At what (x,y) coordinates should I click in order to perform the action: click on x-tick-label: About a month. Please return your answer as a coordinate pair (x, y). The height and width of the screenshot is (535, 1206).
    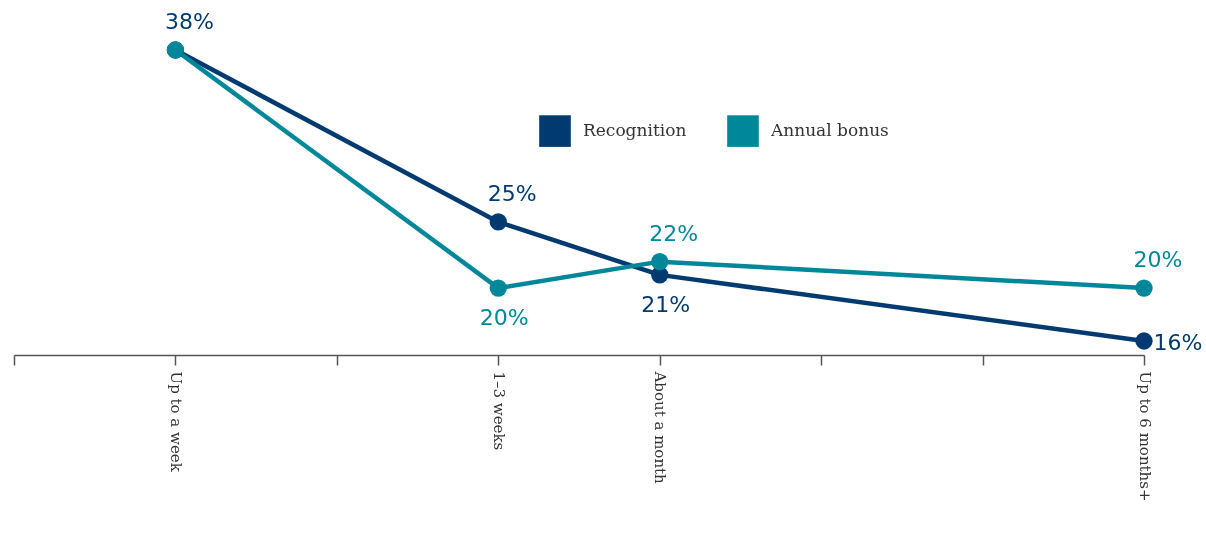
    Looking at the image, I should click on (660, 427).